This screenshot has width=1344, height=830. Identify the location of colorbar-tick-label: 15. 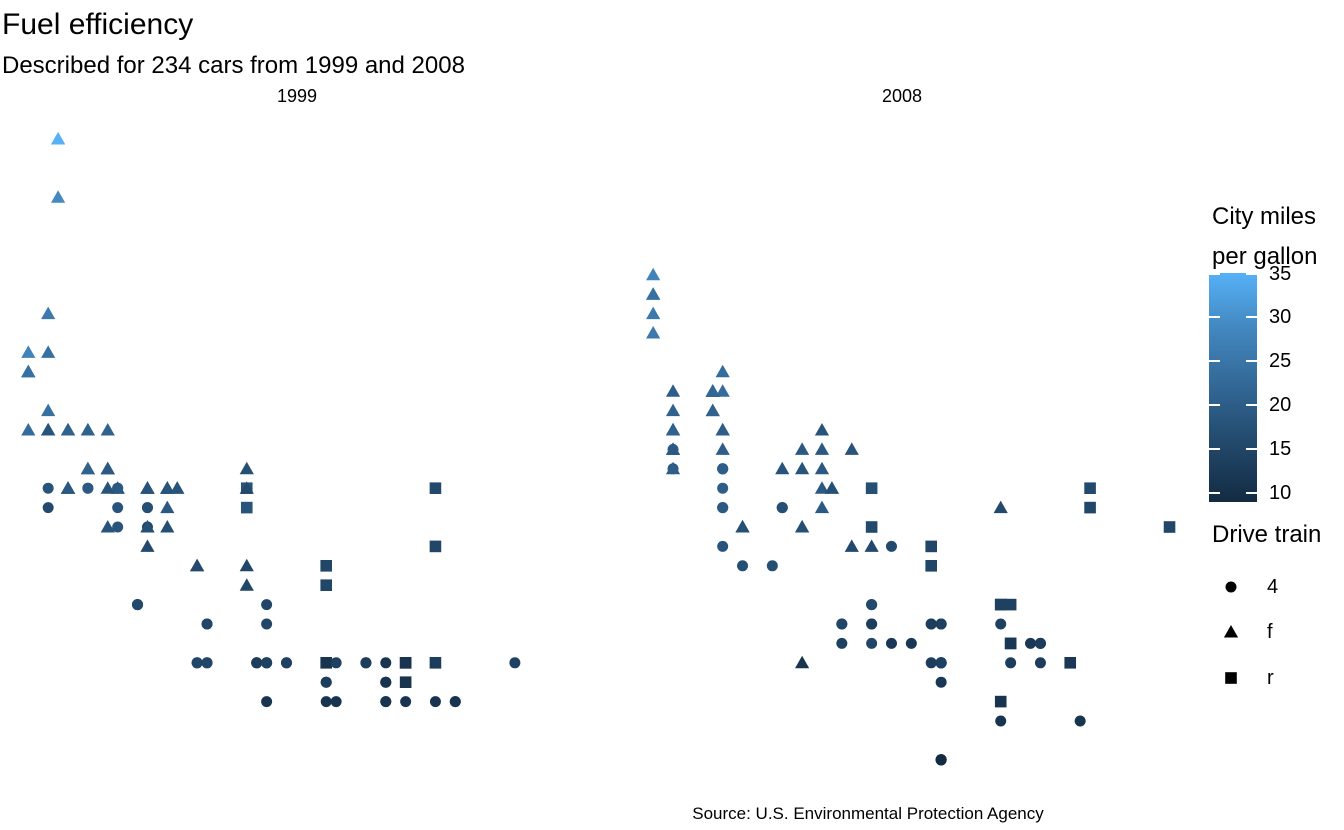
(1280, 448).